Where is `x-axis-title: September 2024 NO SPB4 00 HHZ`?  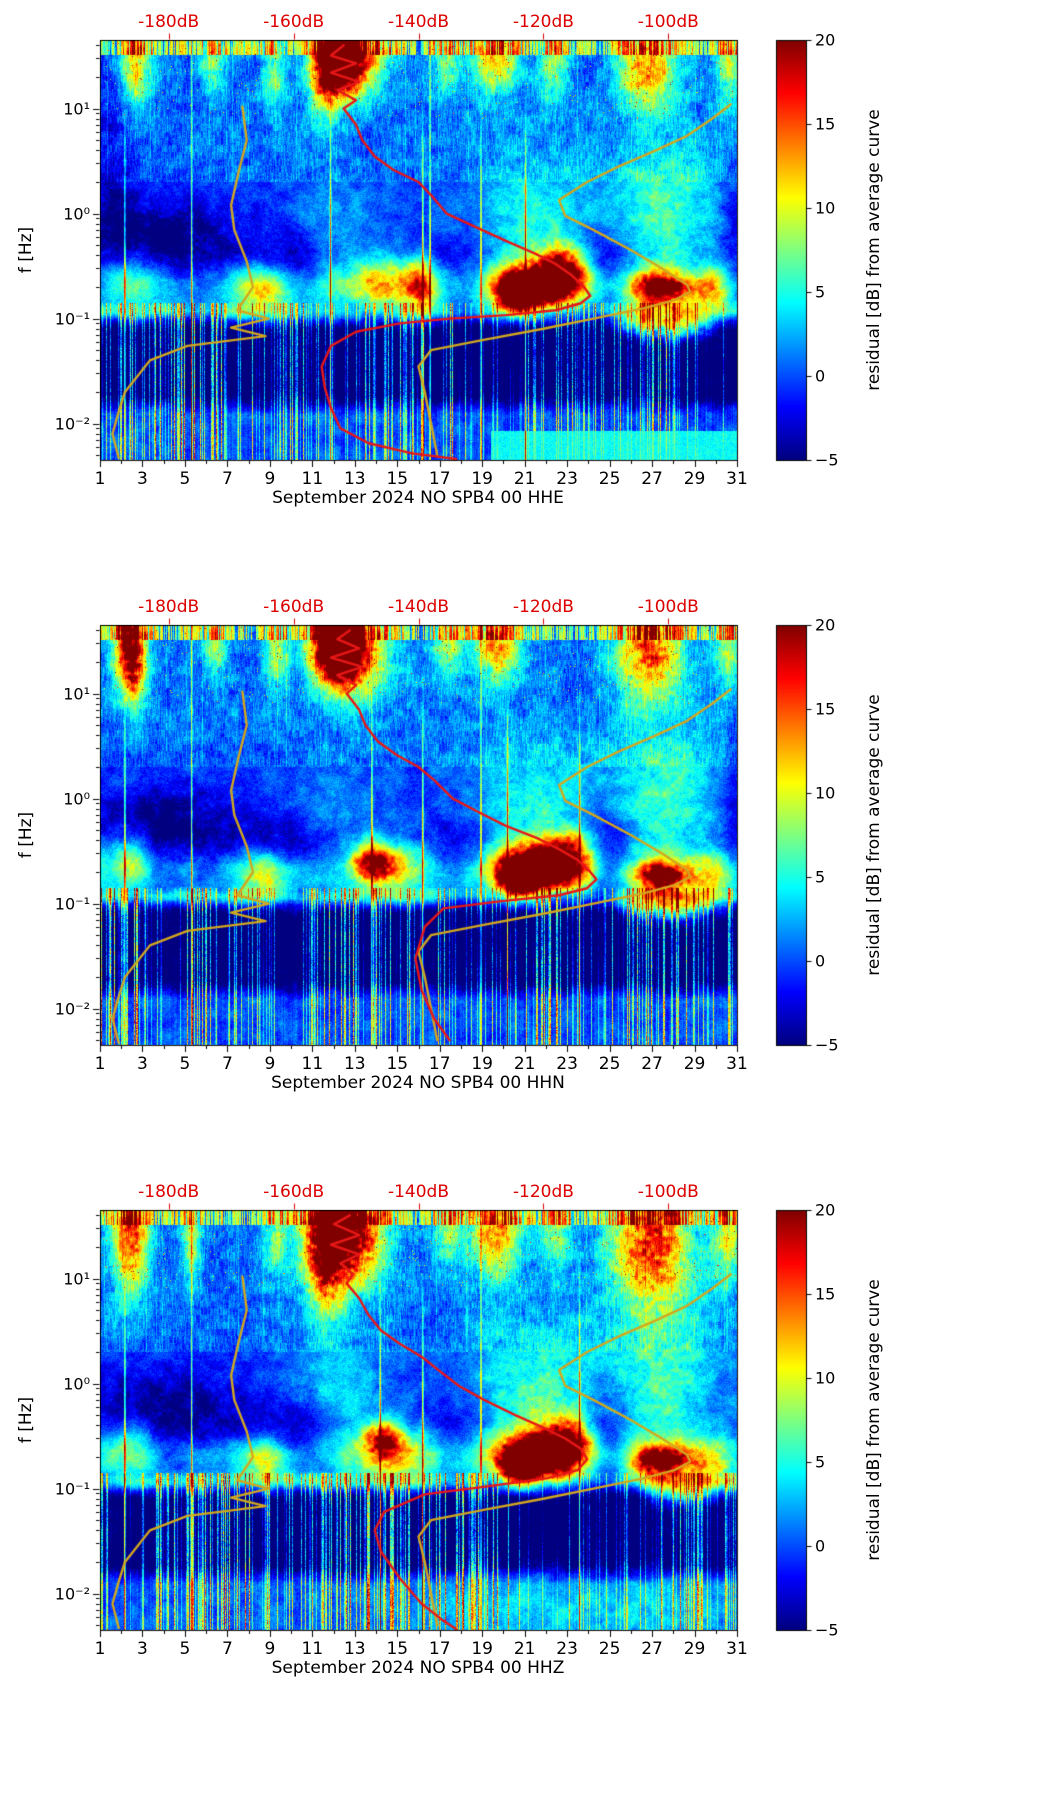 x-axis-title: September 2024 NO SPB4 00 HHZ is located at coordinates (418, 1668).